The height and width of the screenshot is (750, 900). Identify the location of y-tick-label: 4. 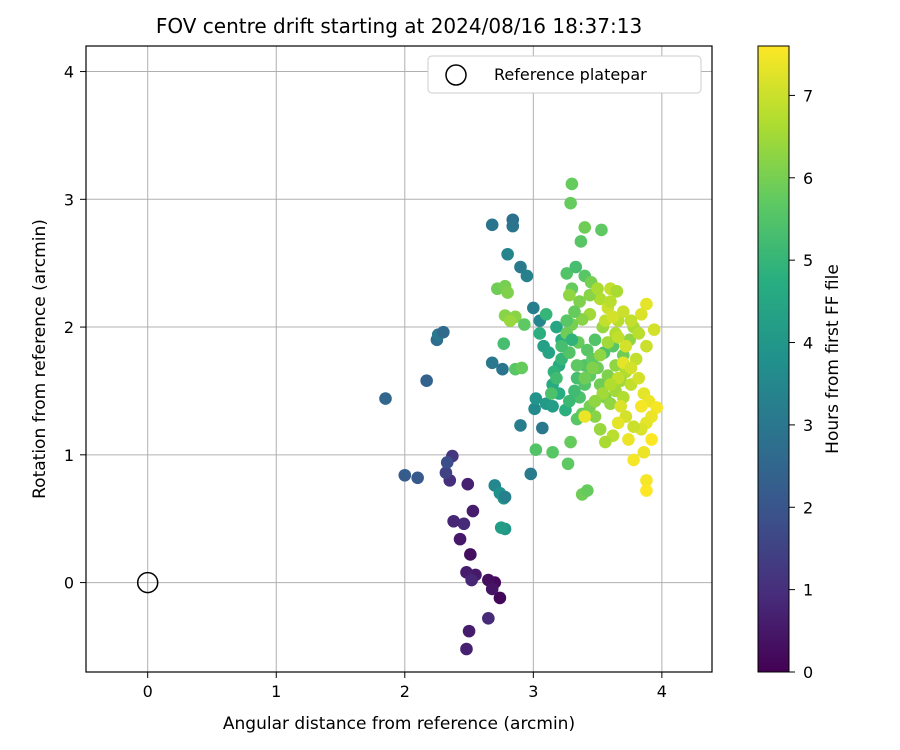
(69, 72).